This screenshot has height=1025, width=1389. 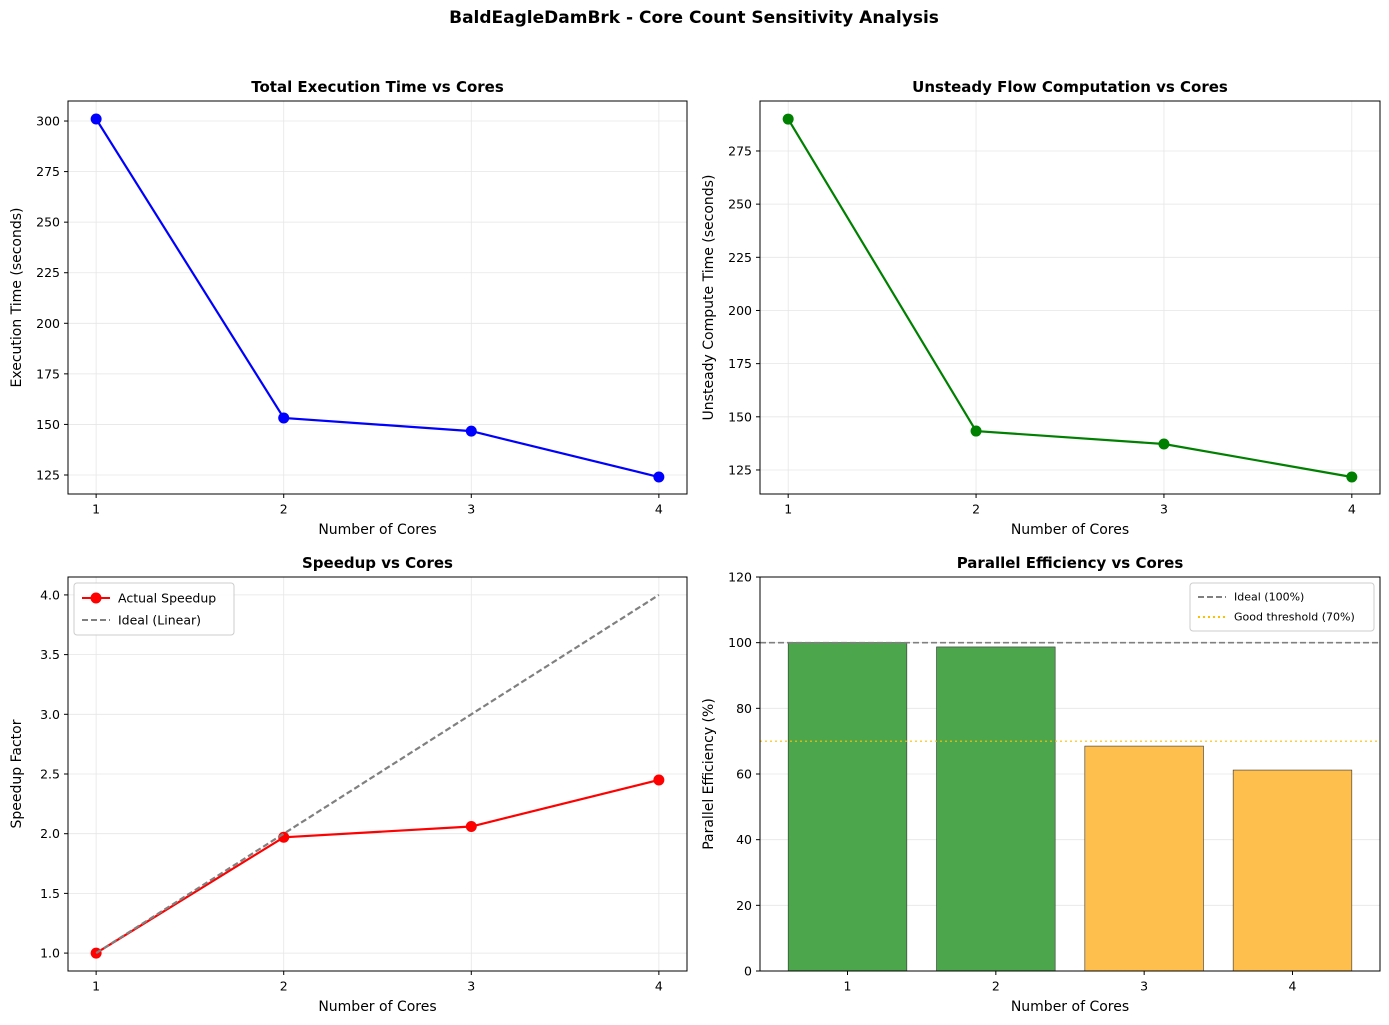 What do you see at coordinates (709, 774) in the screenshot?
I see `y-axis-label: Parallel Efficiency (%)` at bounding box center [709, 774].